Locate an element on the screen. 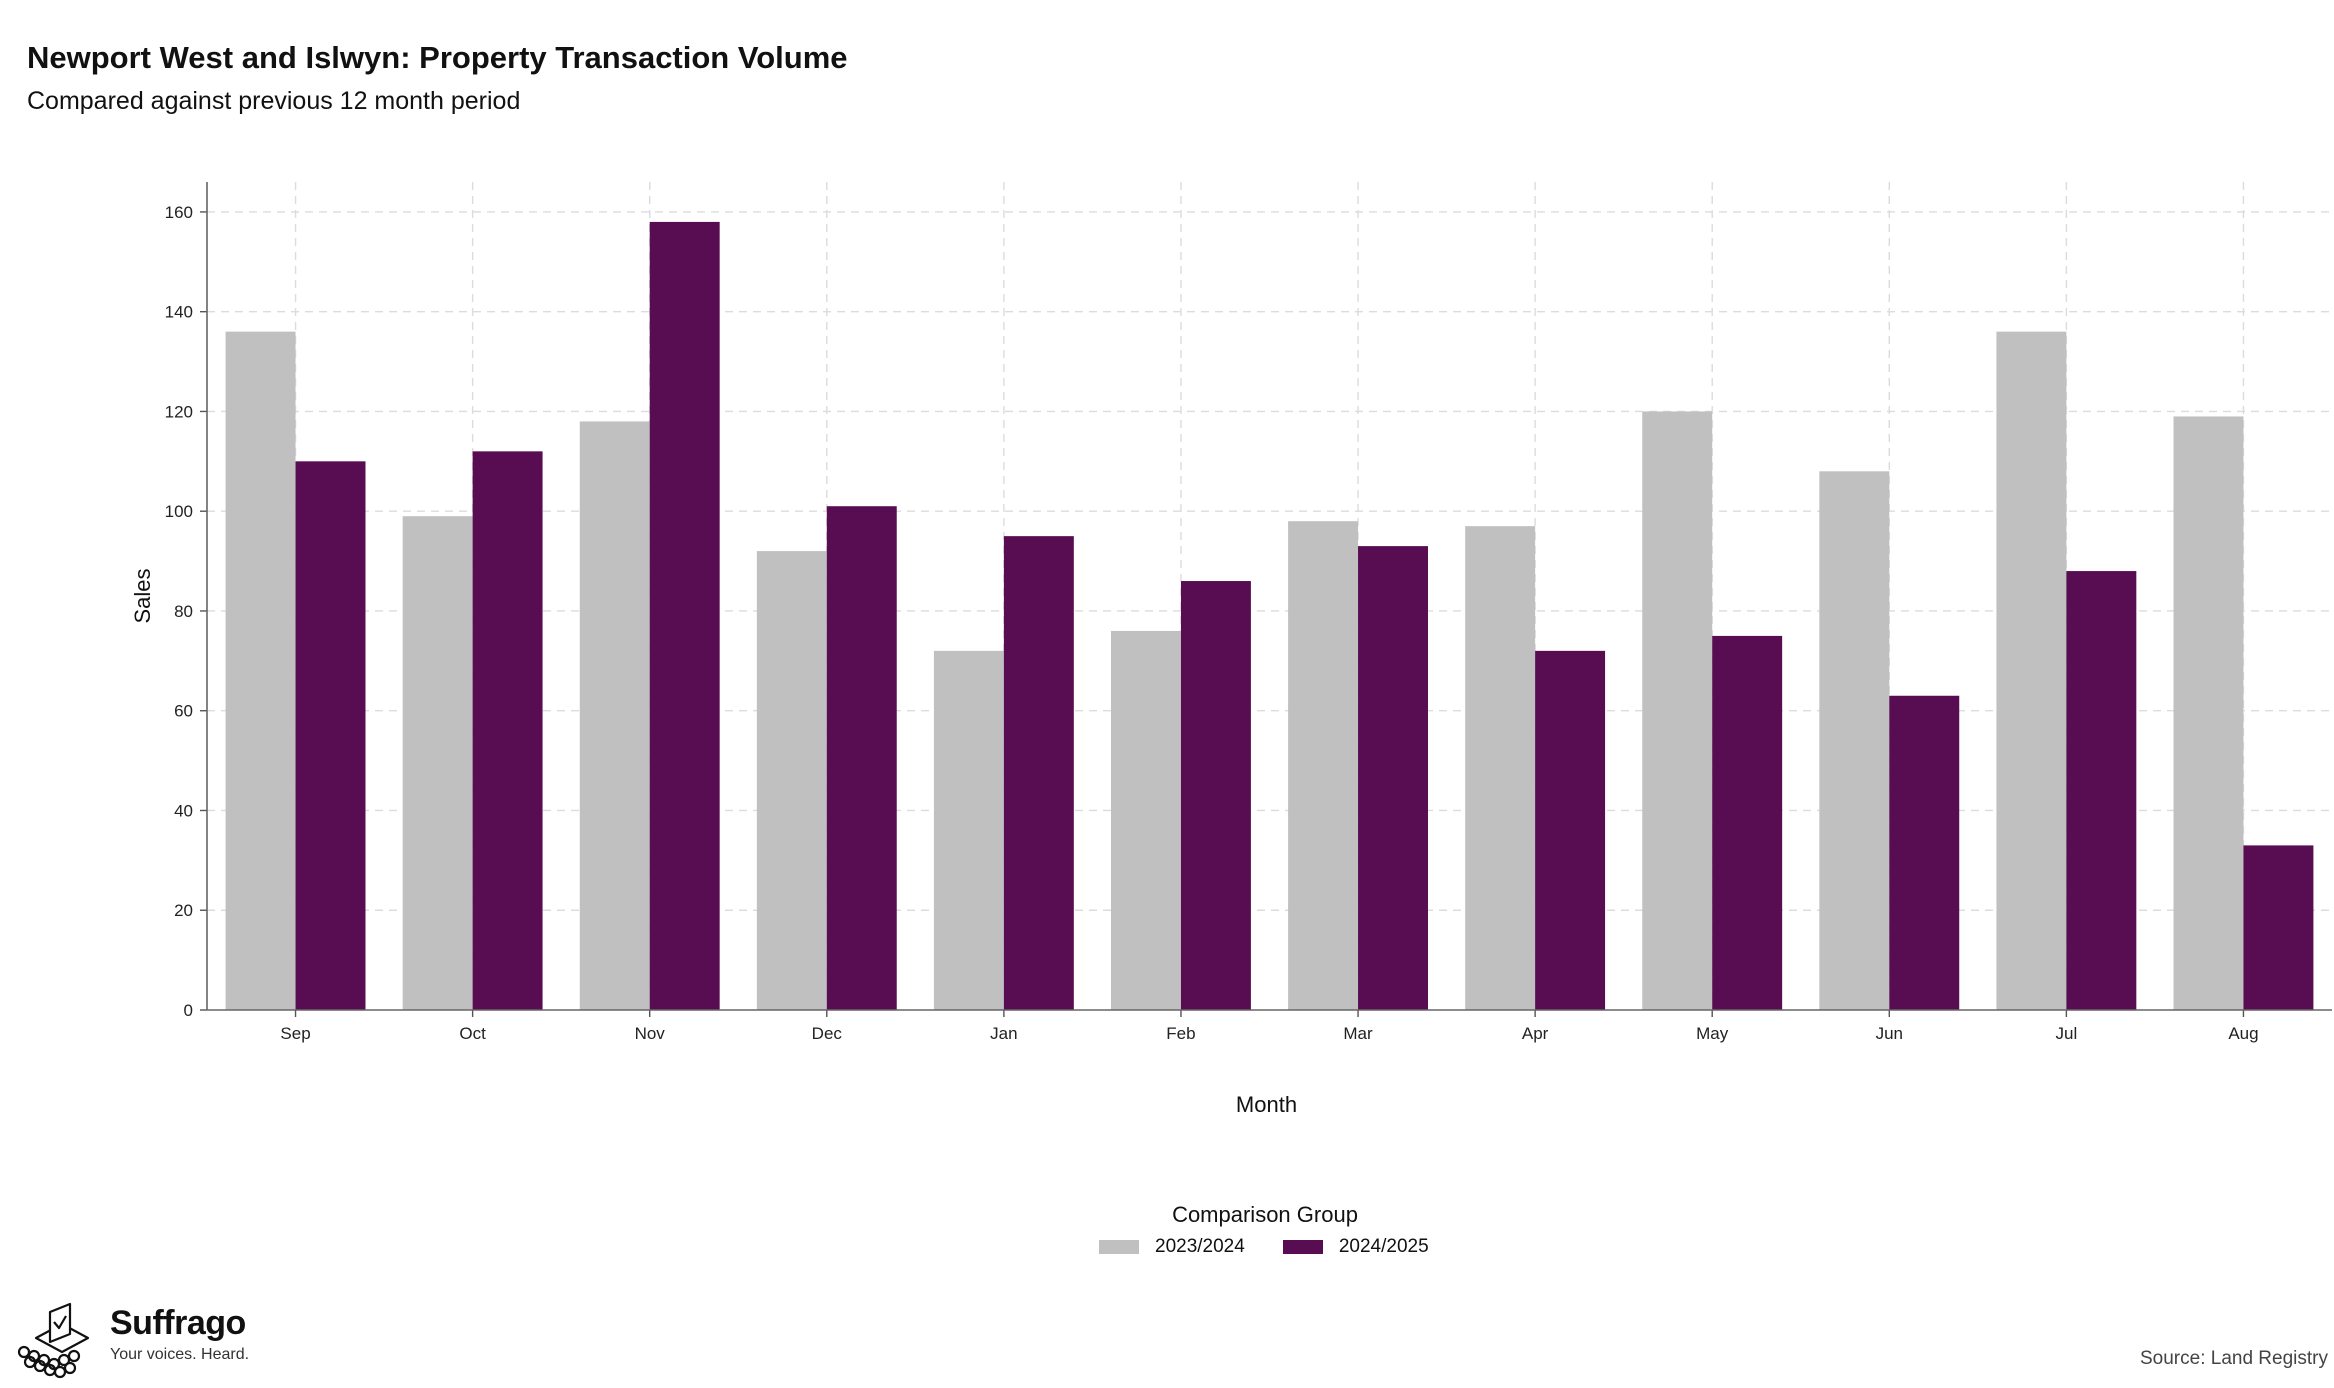  legend-label: 2024/2025 is located at coordinates (1383, 1246).